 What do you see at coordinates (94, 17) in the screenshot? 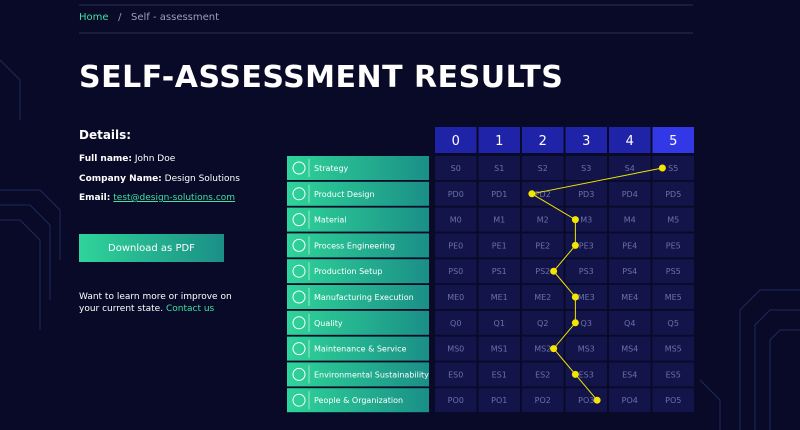
I see `home-link: Home` at bounding box center [94, 17].